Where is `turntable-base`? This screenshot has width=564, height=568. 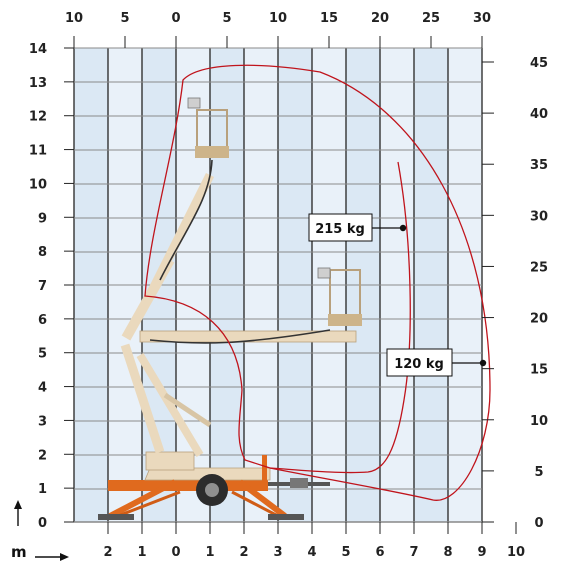 turntable-base is located at coordinates (207, 474).